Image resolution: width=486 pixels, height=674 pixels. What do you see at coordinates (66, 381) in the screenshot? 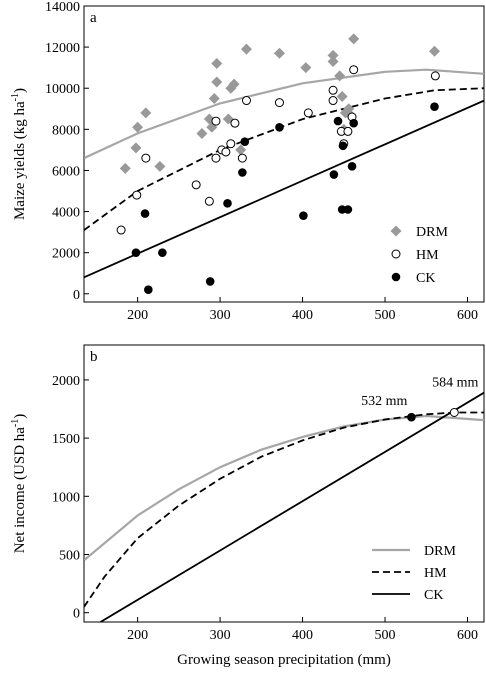
I see `panel-b-y-tick-label: 2000` at bounding box center [66, 381].